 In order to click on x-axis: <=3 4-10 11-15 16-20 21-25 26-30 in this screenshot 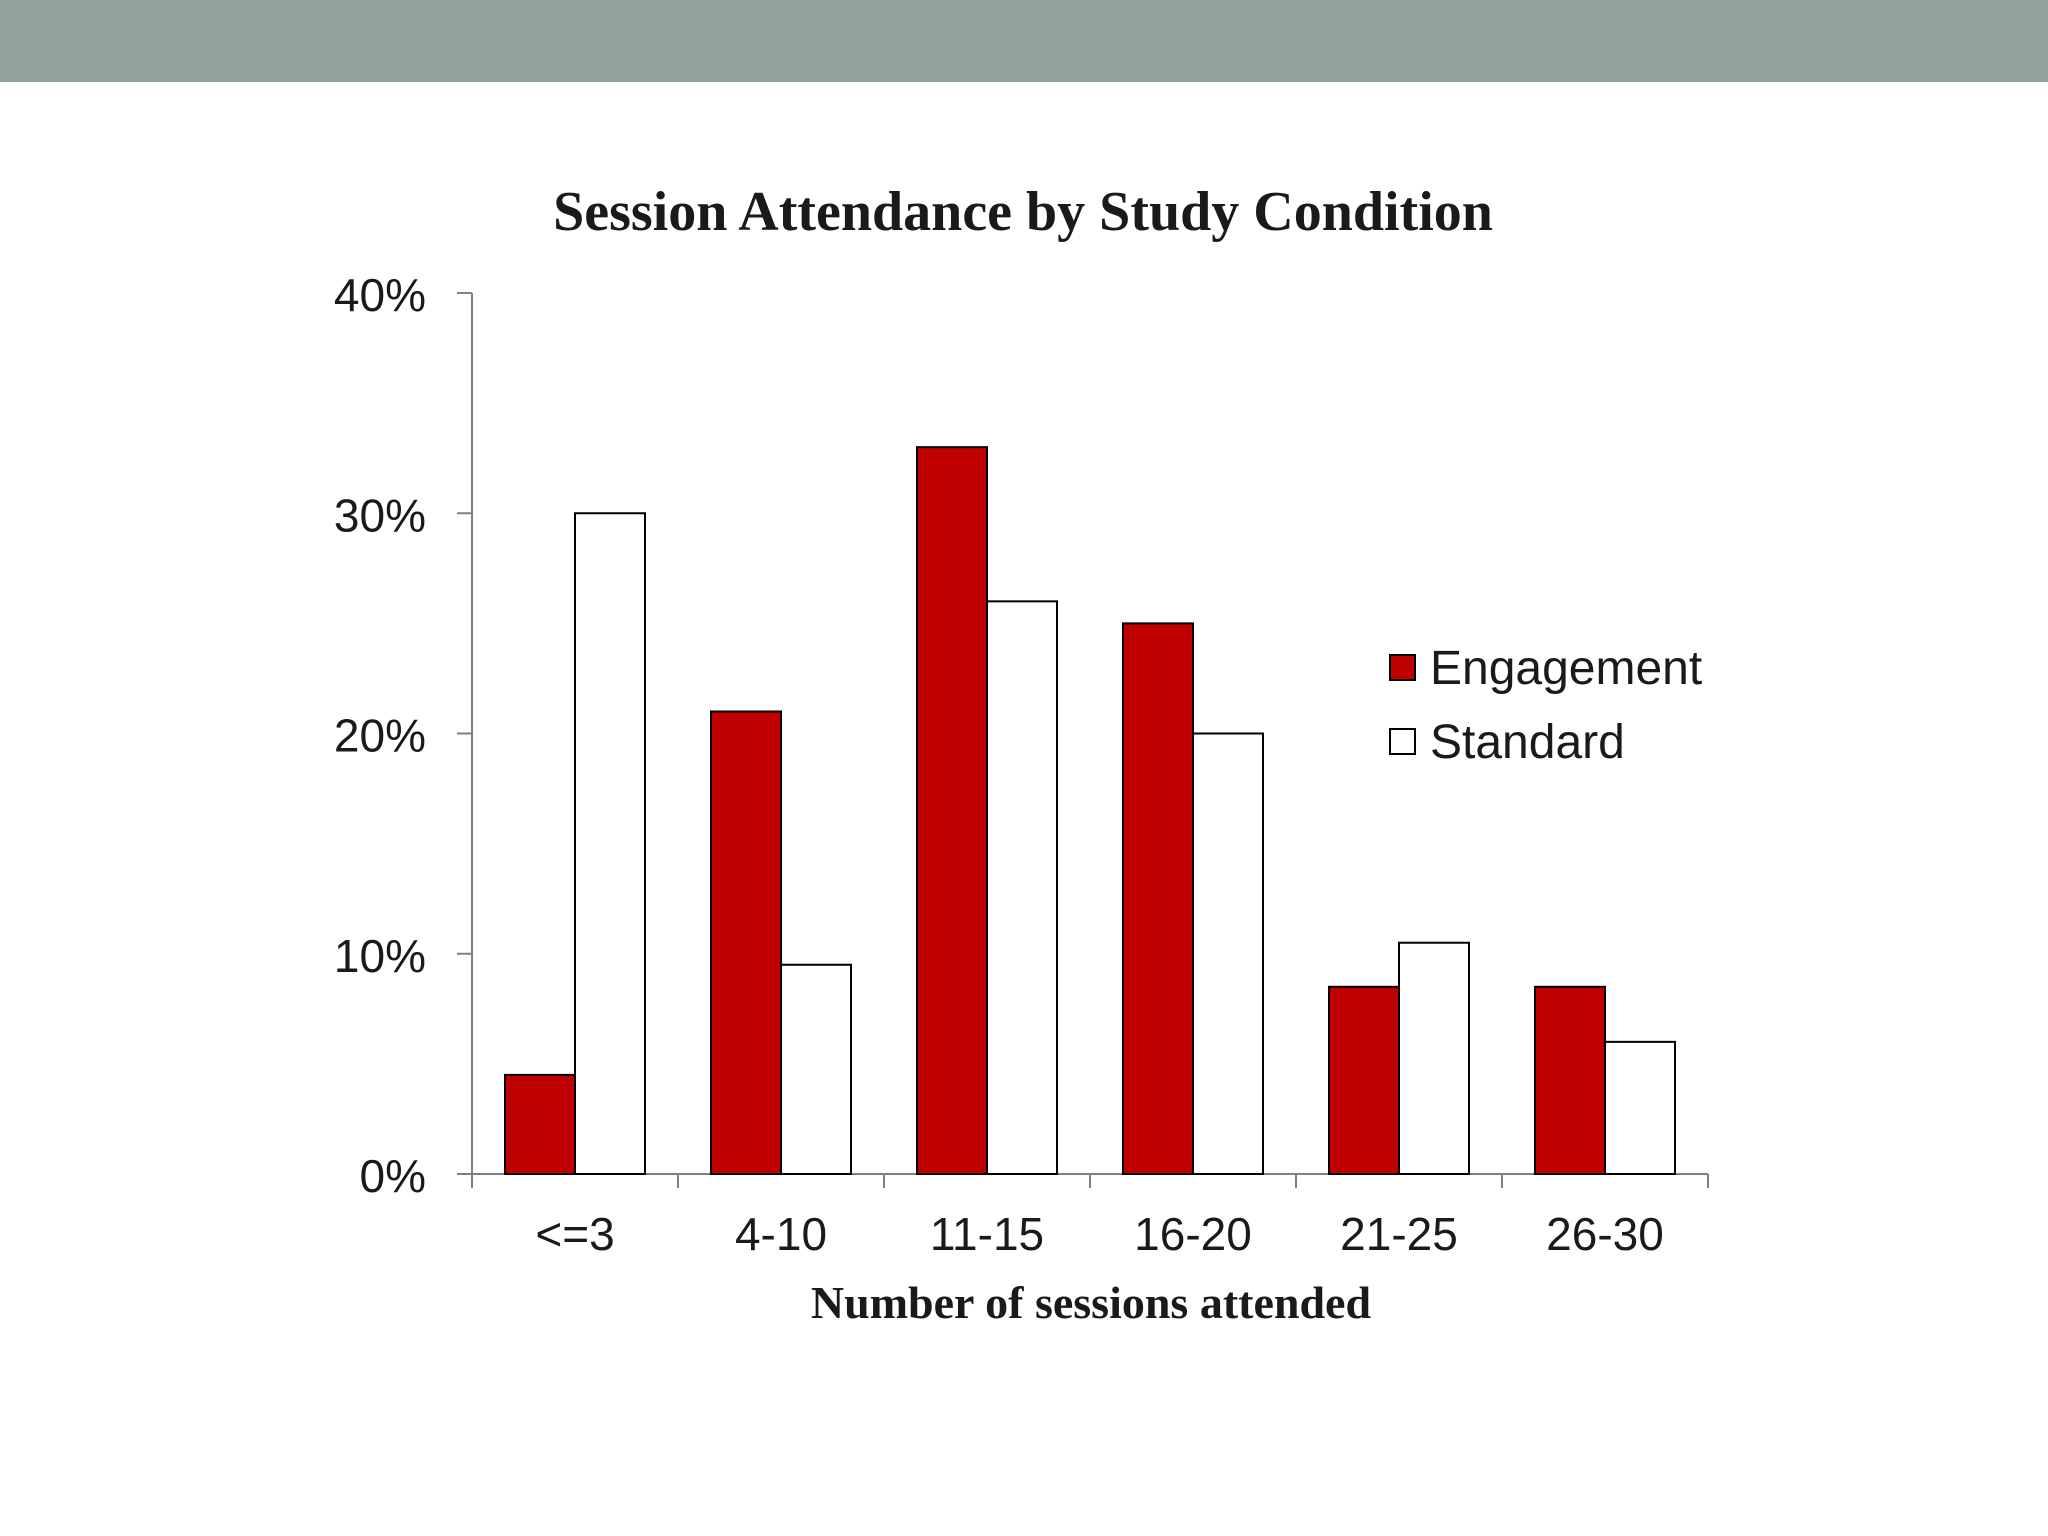, I will do `click(1090, 1216)`.